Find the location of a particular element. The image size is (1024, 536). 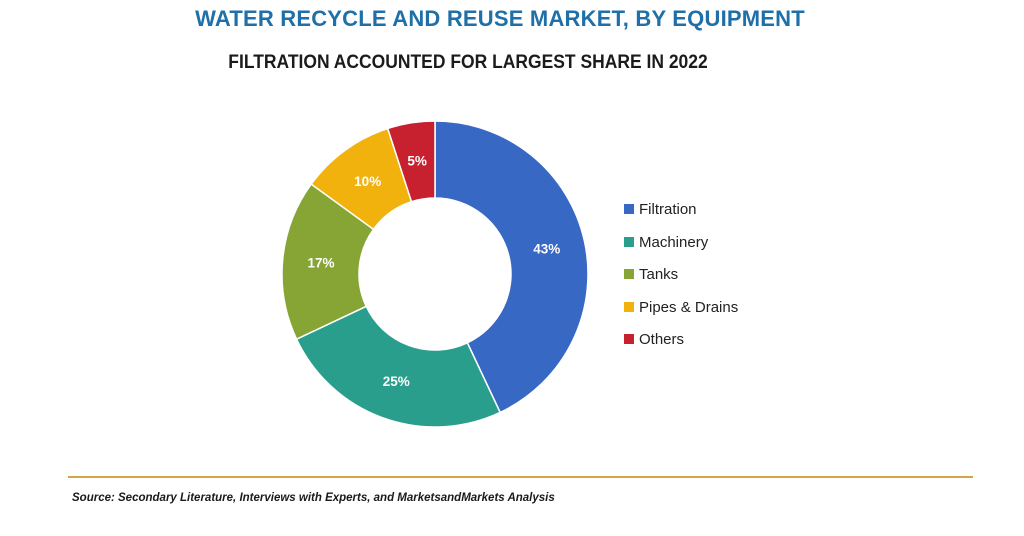

donut-slice-others is located at coordinates (411, 161).